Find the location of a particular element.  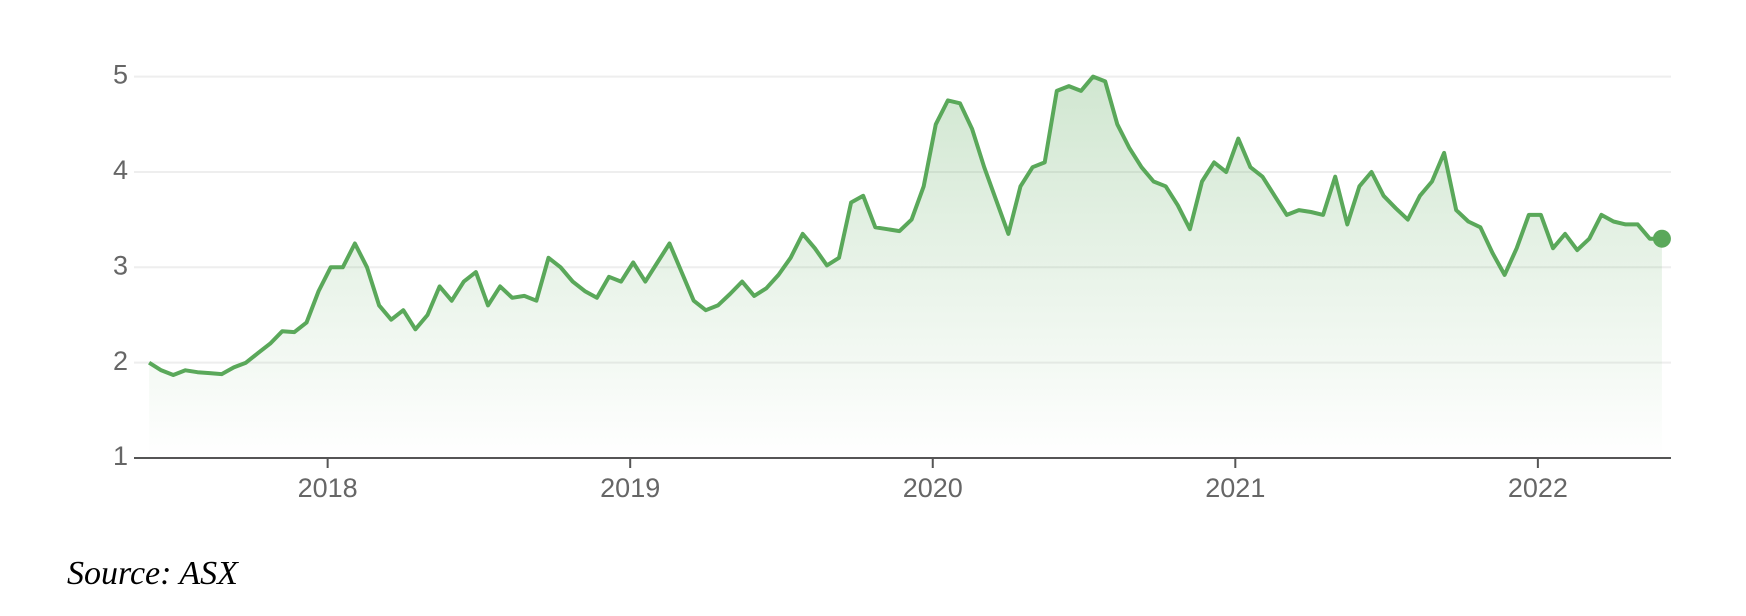

x-tick-label: 2022 is located at coordinates (1538, 488).